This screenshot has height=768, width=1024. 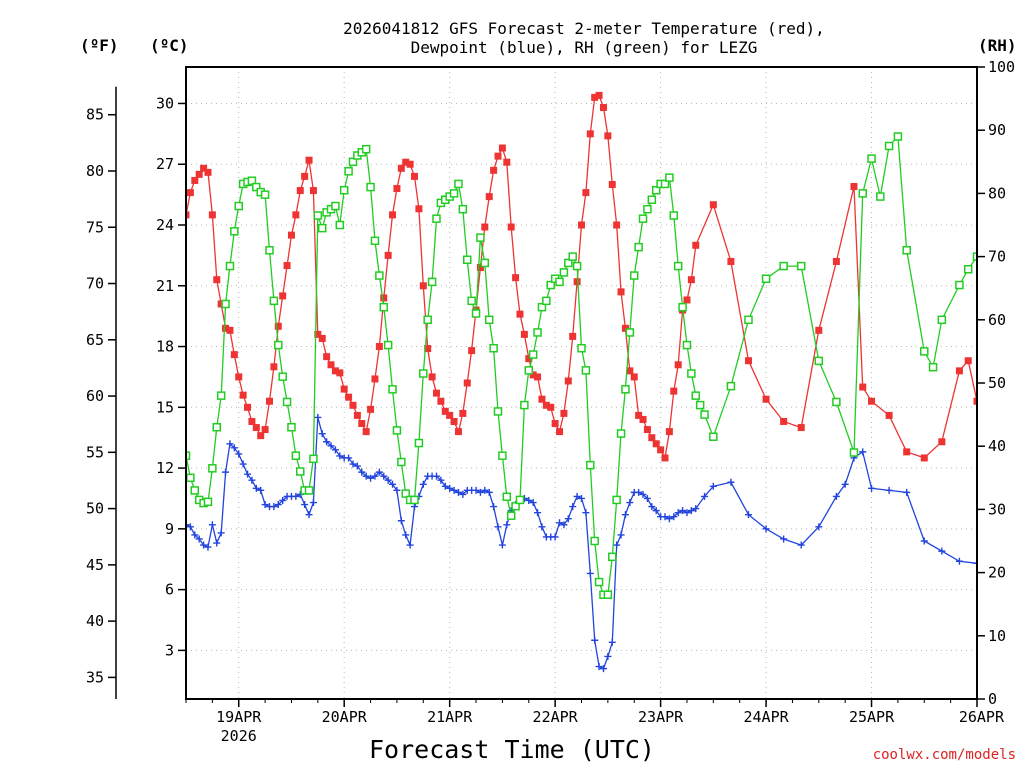 What do you see at coordinates (992, 699) in the screenshot?
I see `rh-tick-label: 0` at bounding box center [992, 699].